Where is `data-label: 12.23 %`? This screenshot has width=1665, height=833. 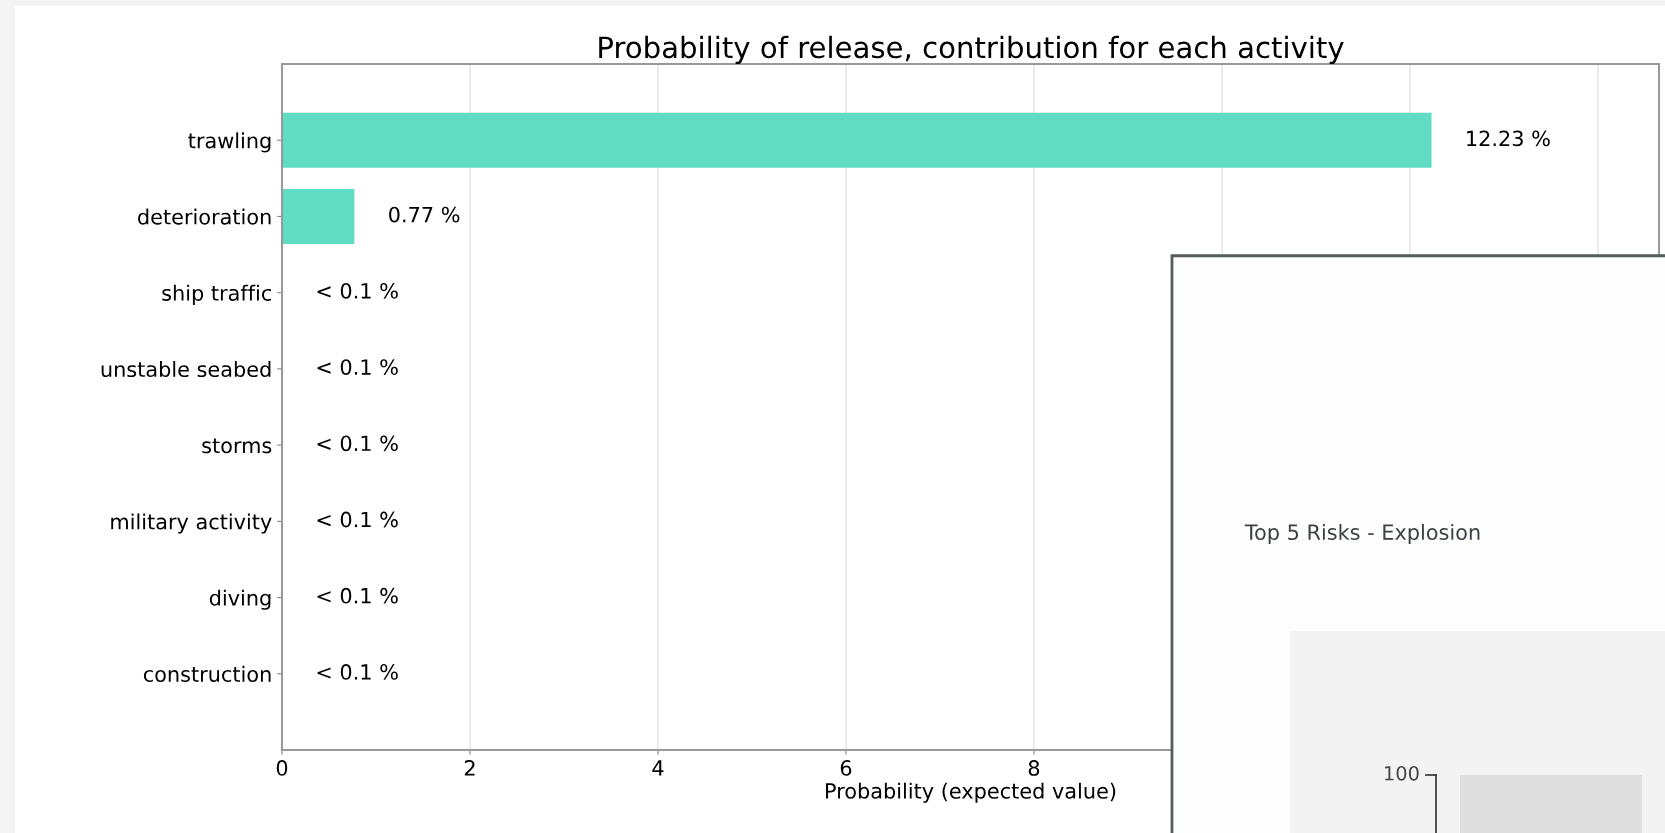 data-label: 12.23 % is located at coordinates (1508, 138).